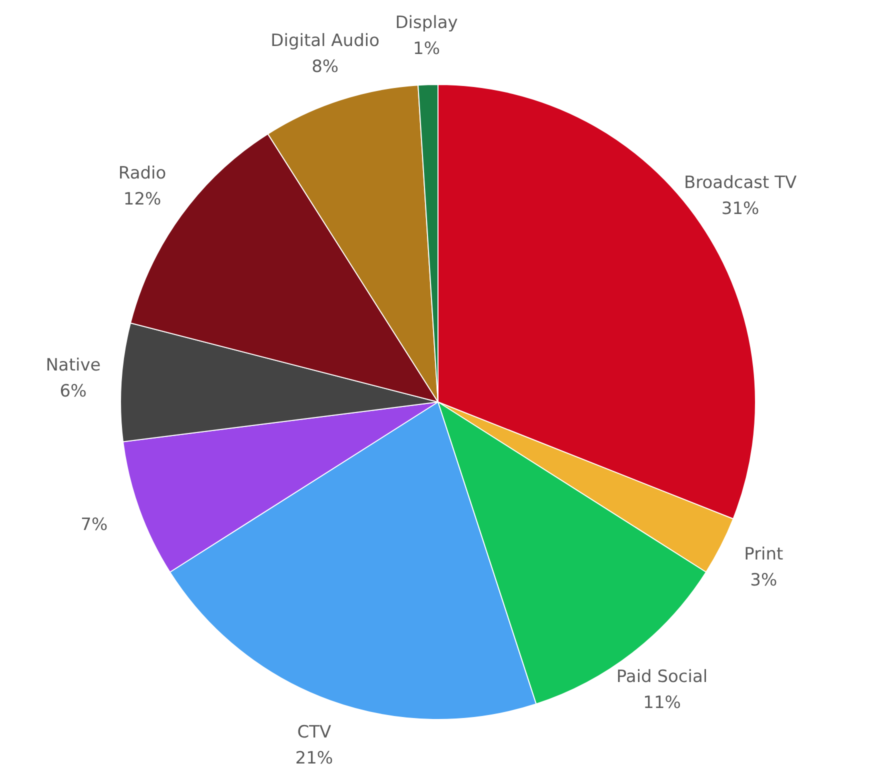  What do you see at coordinates (73, 391) in the screenshot?
I see `data-label: 6%` at bounding box center [73, 391].